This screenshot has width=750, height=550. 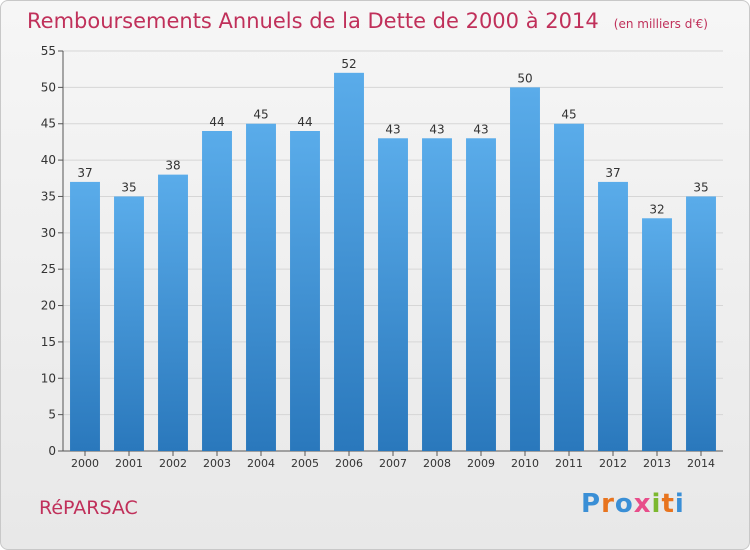 What do you see at coordinates (85, 463) in the screenshot?
I see `x-tick-label-2000: 2000` at bounding box center [85, 463].